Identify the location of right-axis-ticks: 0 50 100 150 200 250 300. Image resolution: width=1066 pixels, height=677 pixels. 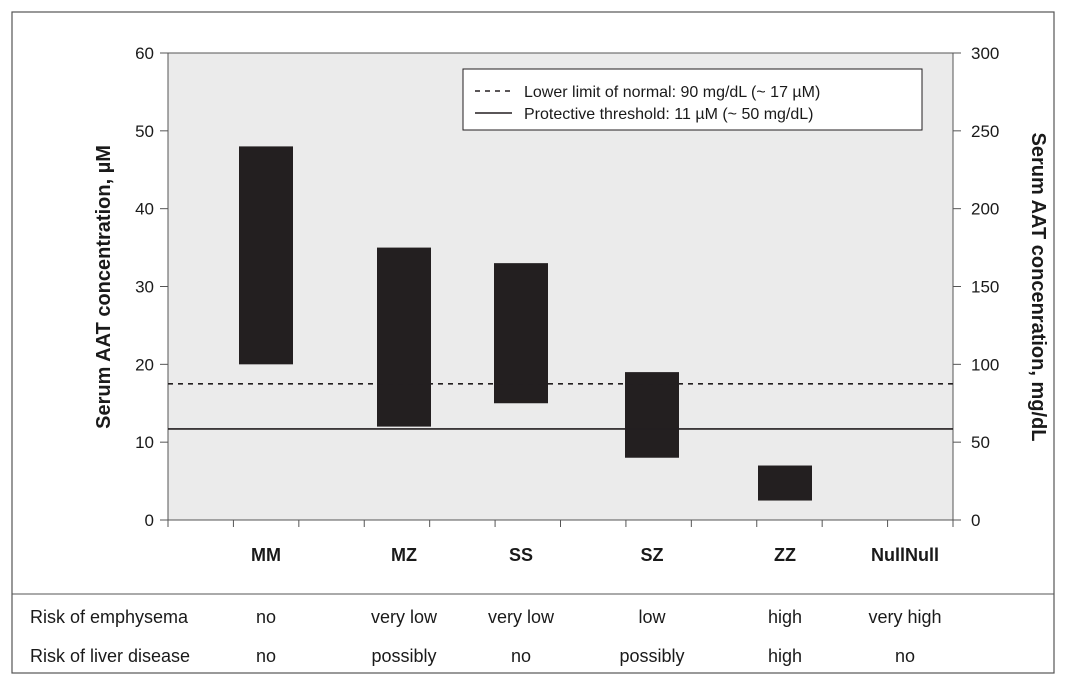
(976, 287).